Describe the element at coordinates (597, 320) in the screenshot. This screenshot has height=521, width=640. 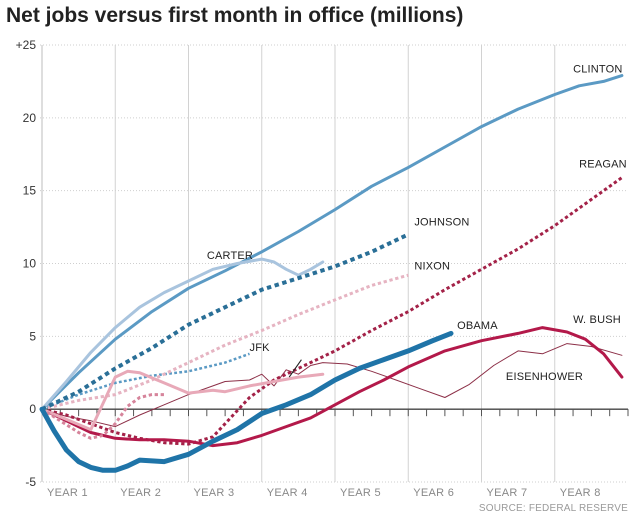
I see `label-w-bush: W. BUSH` at that location.